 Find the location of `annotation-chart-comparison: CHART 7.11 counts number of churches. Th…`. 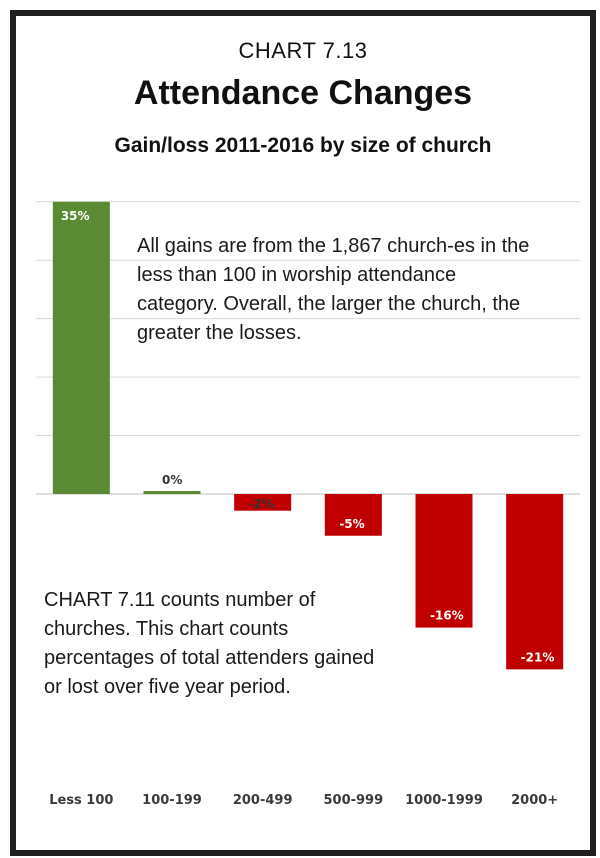

annotation-chart-comparison: CHART 7.11 counts number of churches. Th… is located at coordinates (209, 643).